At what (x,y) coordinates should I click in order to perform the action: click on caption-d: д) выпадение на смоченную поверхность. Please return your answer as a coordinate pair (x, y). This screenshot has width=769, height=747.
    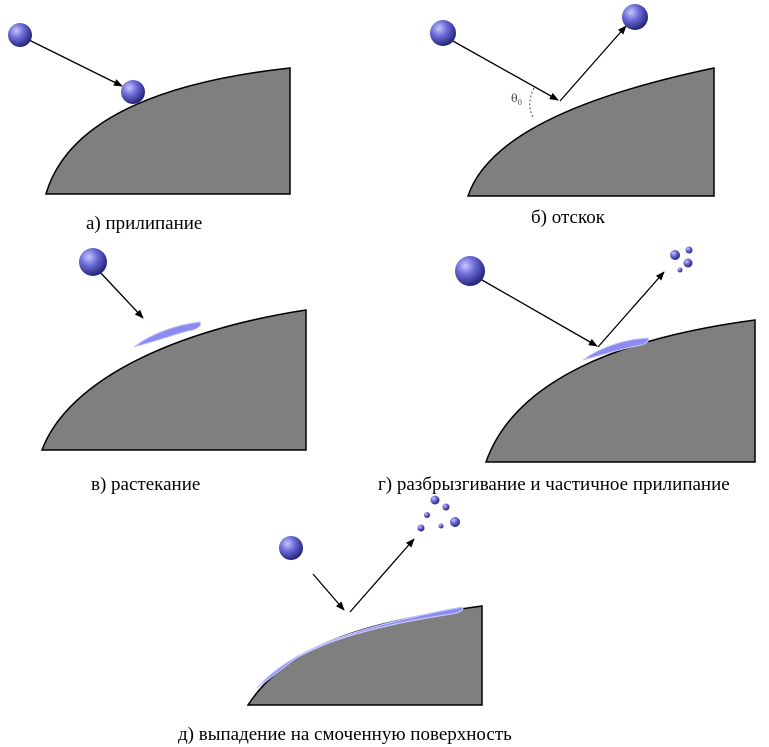
    Looking at the image, I should click on (345, 734).